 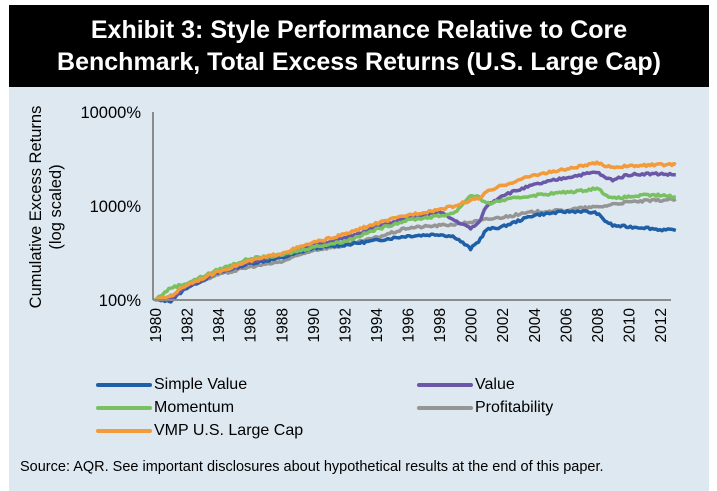 I want to click on x-tick-label: 1998, so click(x=440, y=325).